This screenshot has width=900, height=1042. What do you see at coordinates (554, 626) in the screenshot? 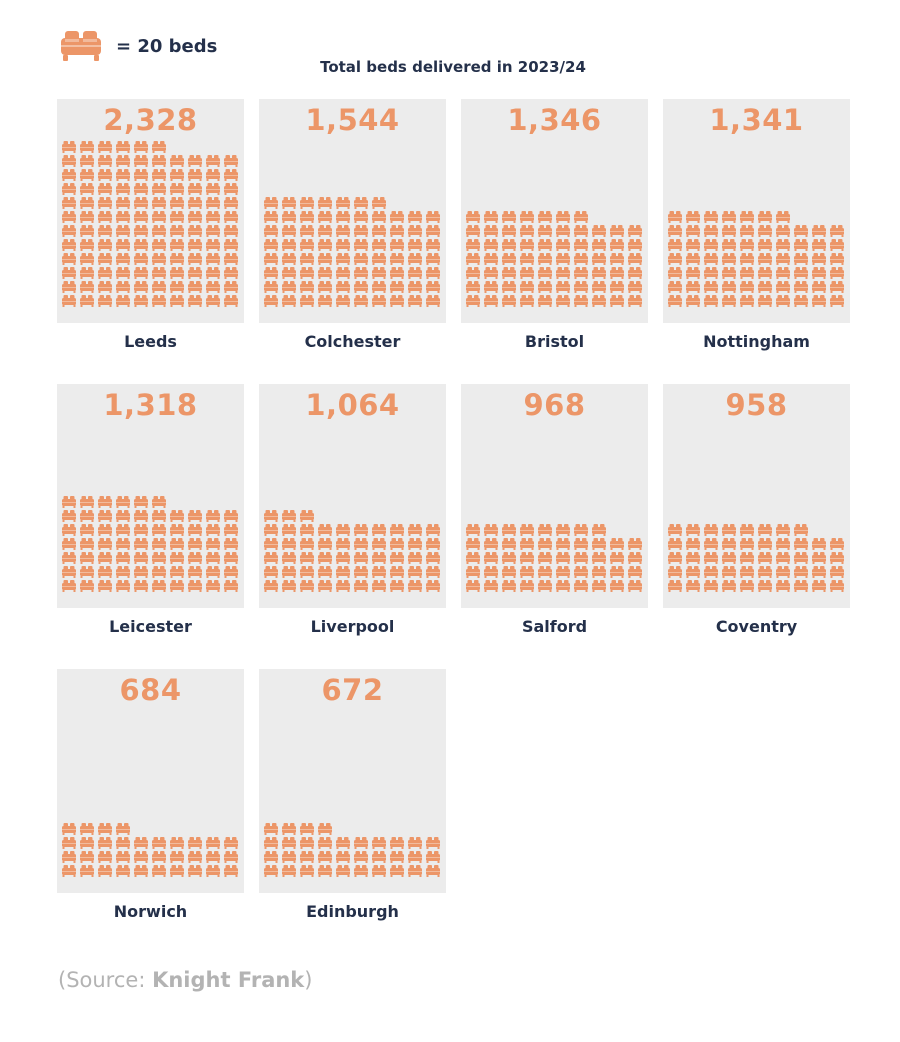
I see `category-label: Salford` at bounding box center [554, 626].